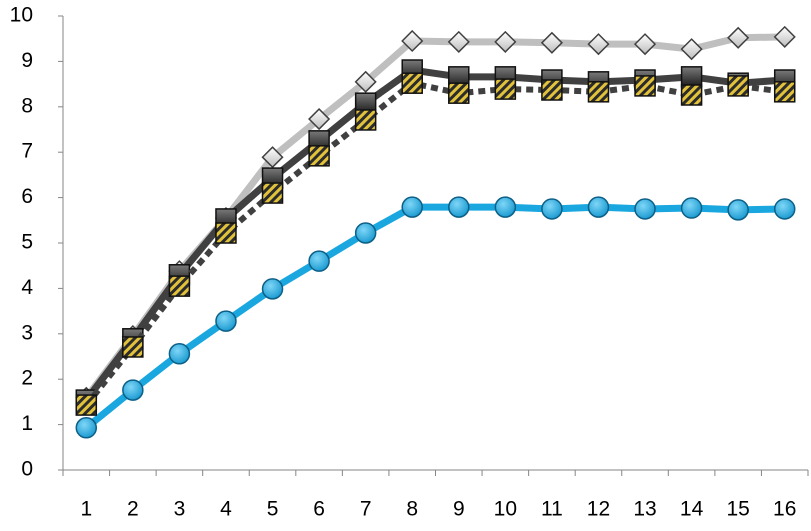 Image resolution: width=811 pixels, height=531 pixels. Describe the element at coordinates (459, 509) in the screenshot. I see `x-tick-label: 9` at that location.